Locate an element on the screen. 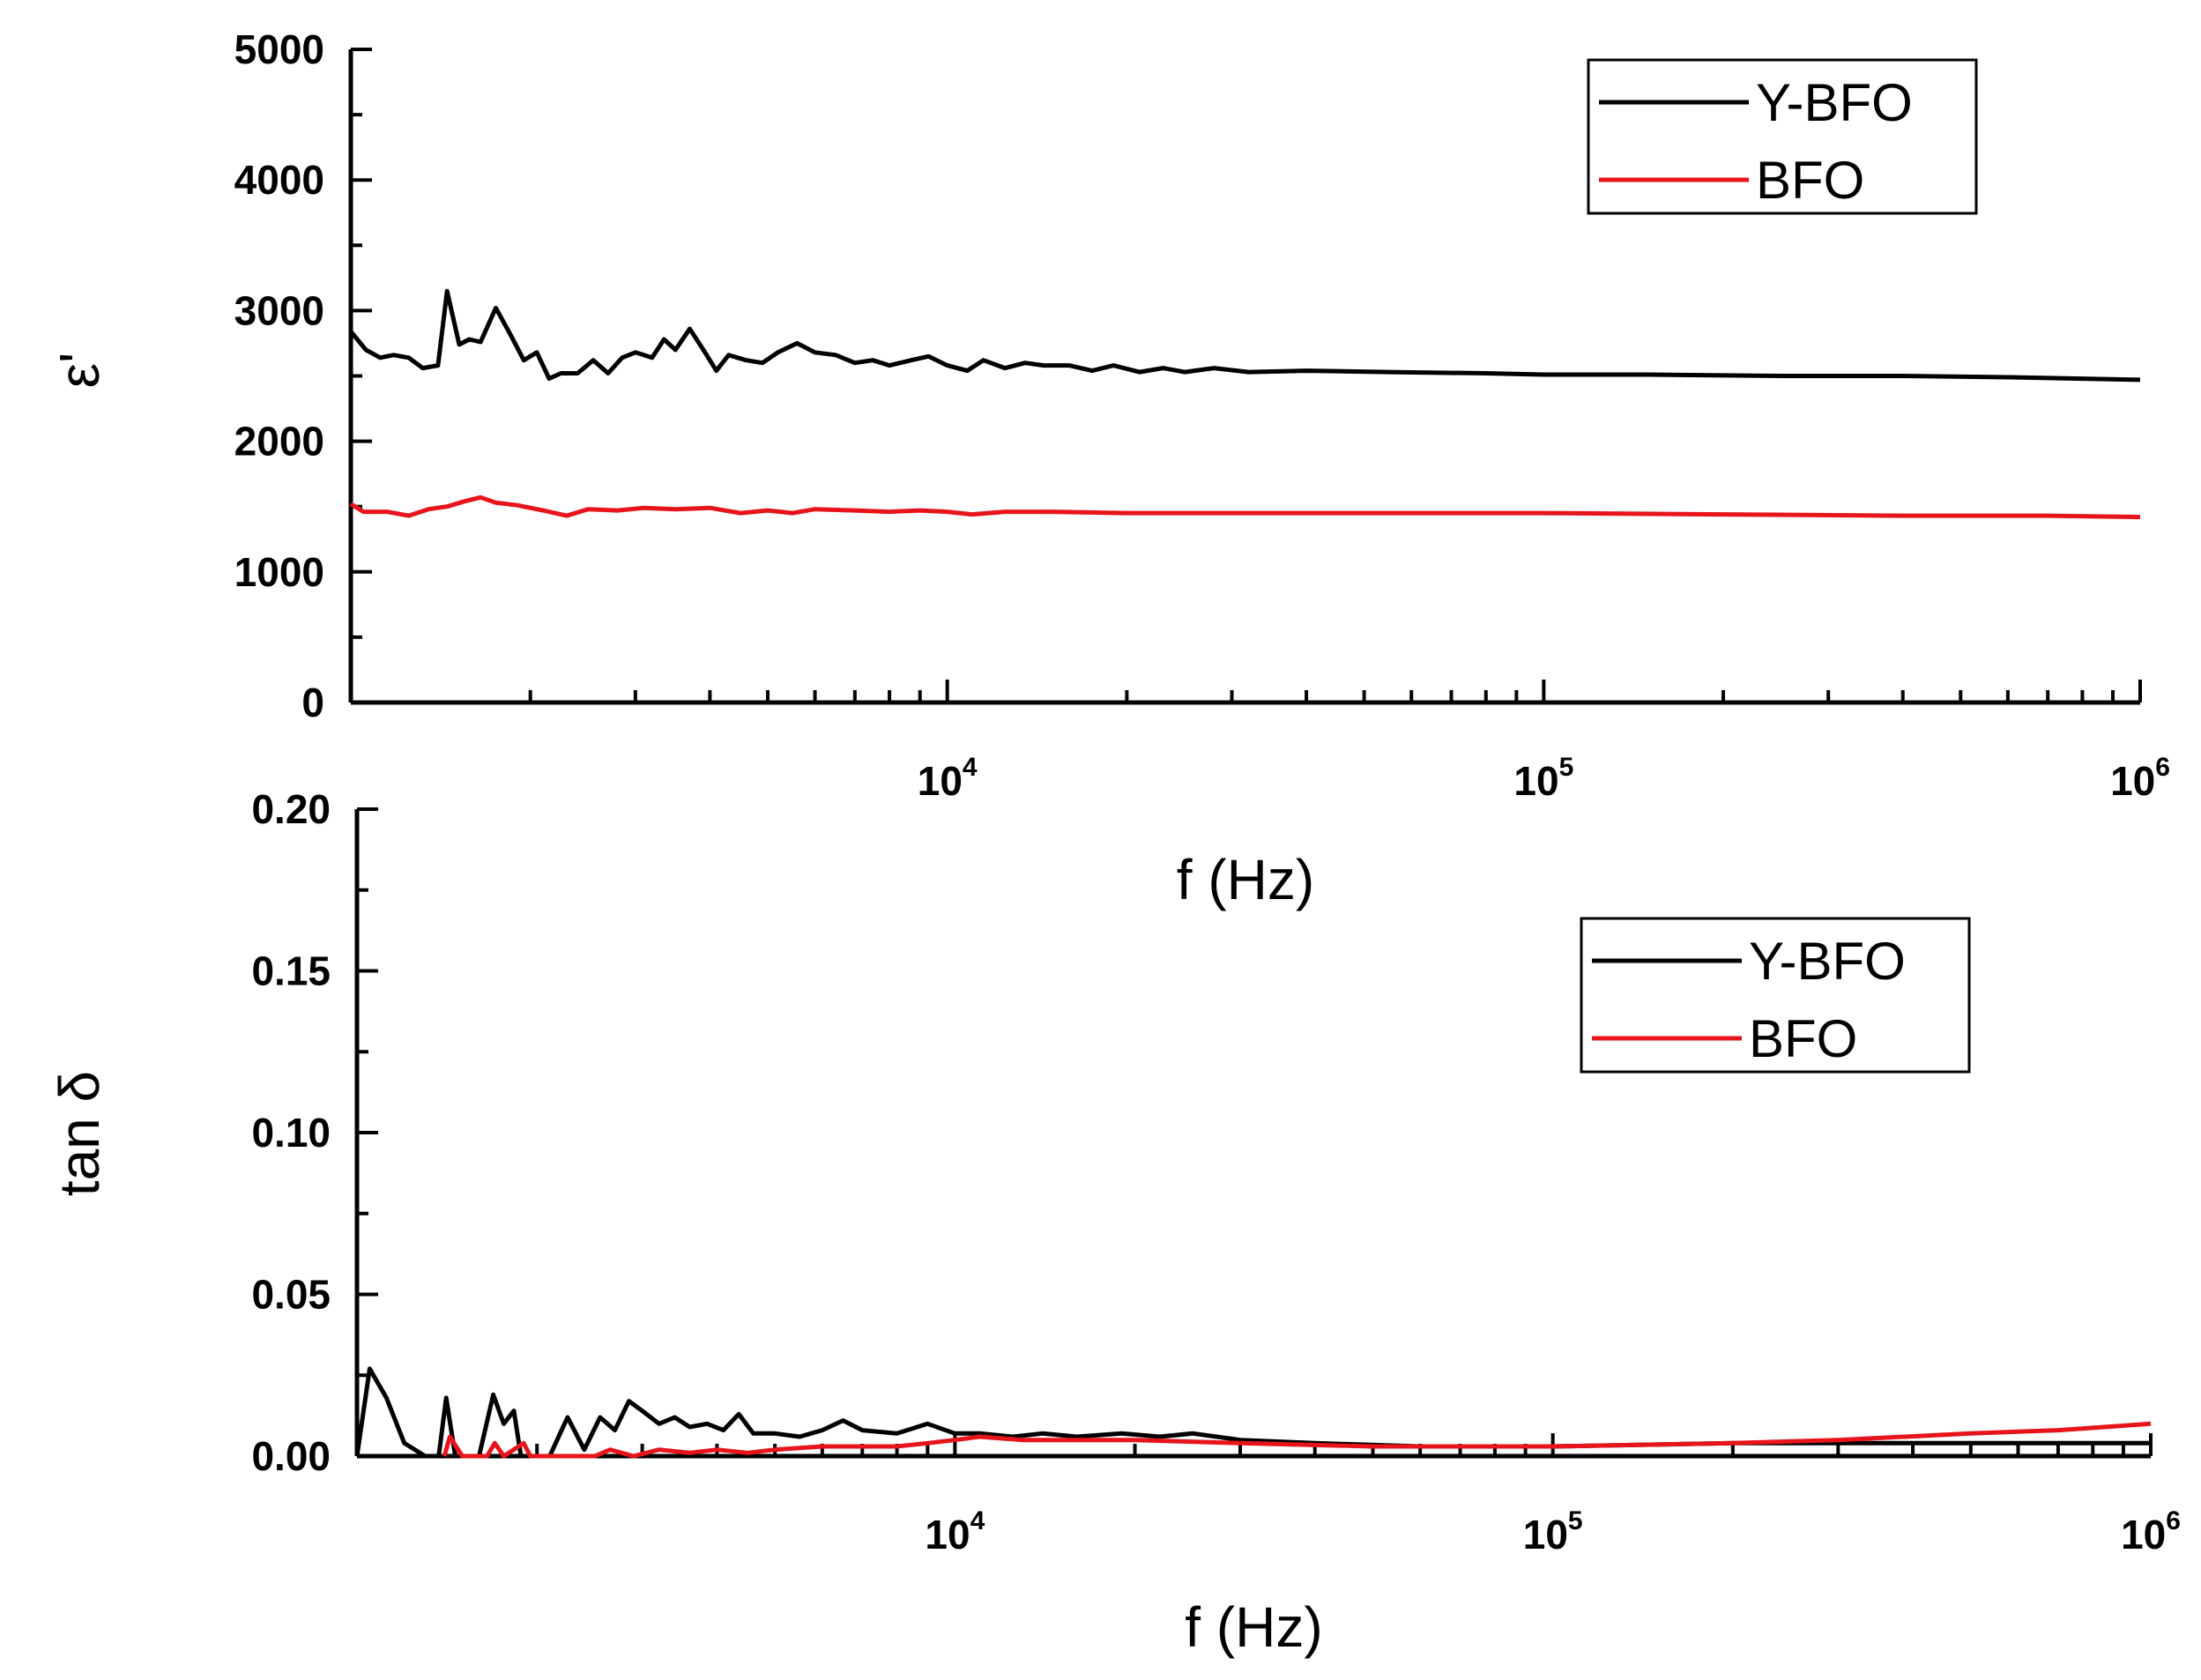 This screenshot has height=1680, width=2201. y-tick-label: 0.10 is located at coordinates (291, 1133).